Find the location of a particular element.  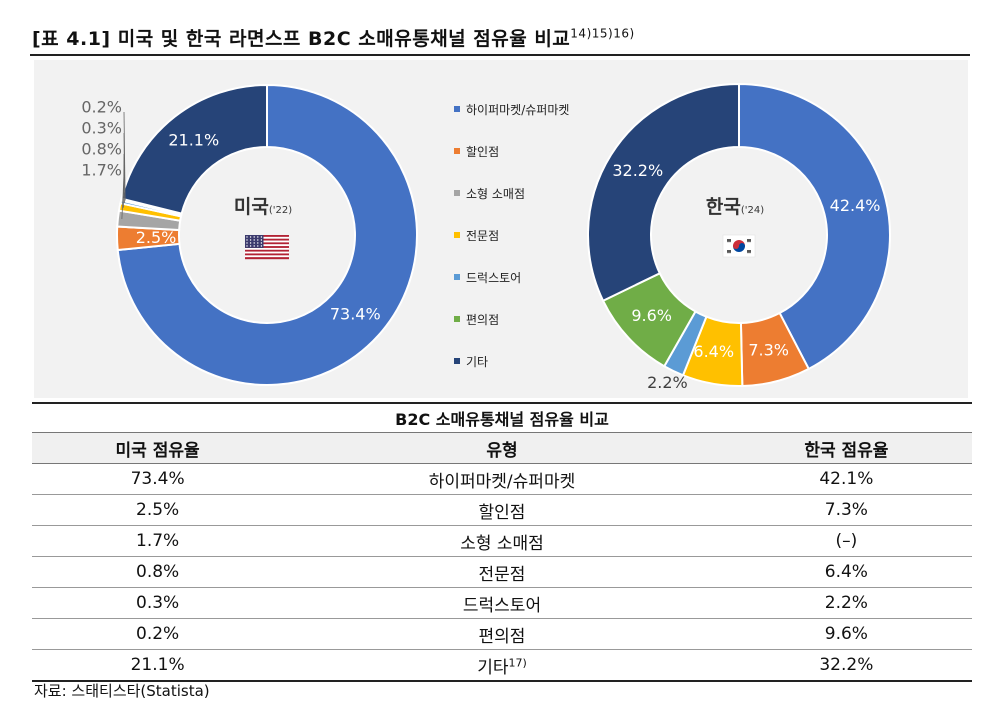

slice-label: 0.2% is located at coordinates (101, 107).